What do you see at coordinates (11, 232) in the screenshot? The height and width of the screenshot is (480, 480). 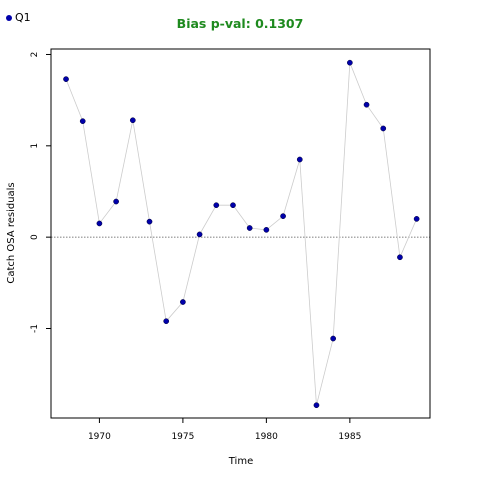 I see `y-axis-label: Catch OSA residuals` at bounding box center [11, 232].